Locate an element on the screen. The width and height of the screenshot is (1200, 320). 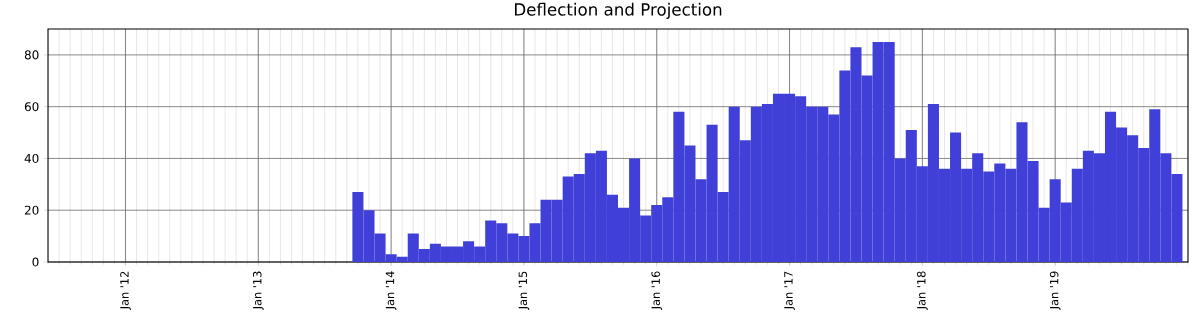
x-tick-label: Jan '15 is located at coordinates (524, 290).